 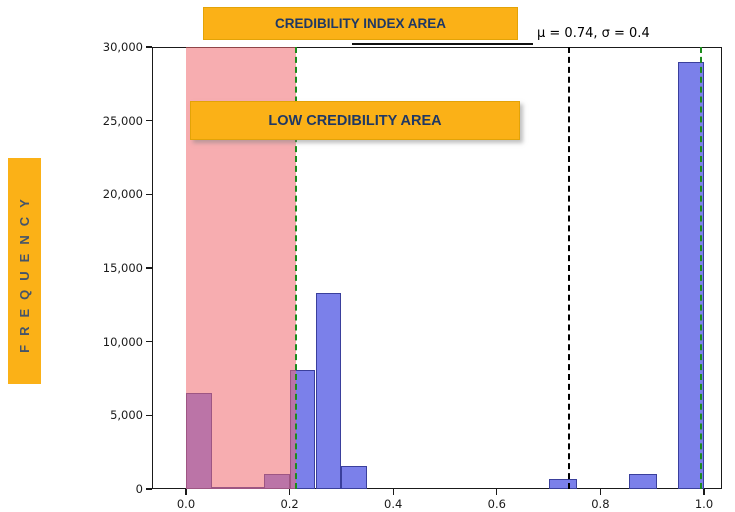 I want to click on low-credibility-banner-label: LOW CREDIBILITY AREA, so click(x=355, y=120).